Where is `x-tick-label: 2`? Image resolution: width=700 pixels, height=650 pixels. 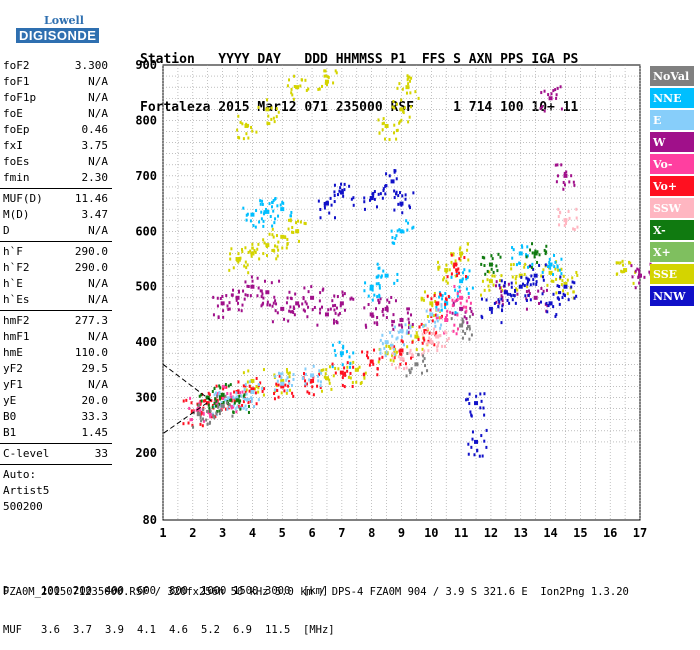 x-tick-label: 2 is located at coordinates (192, 533).